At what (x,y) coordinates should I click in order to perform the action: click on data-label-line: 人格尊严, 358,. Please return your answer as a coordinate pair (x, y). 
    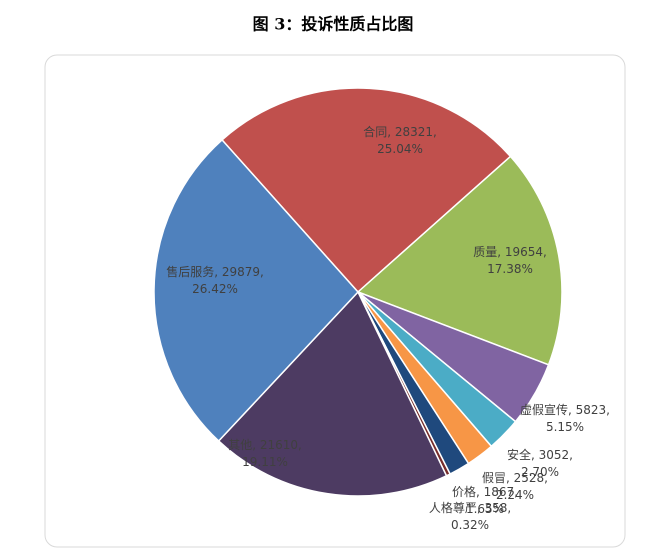
    Looking at the image, I should click on (470, 507).